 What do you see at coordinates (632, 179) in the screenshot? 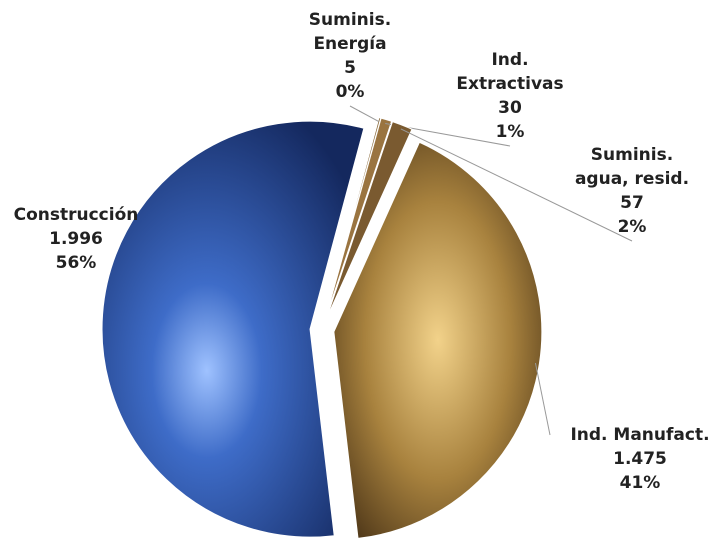
I see `slice-label: agua, resid.` at bounding box center [632, 179].